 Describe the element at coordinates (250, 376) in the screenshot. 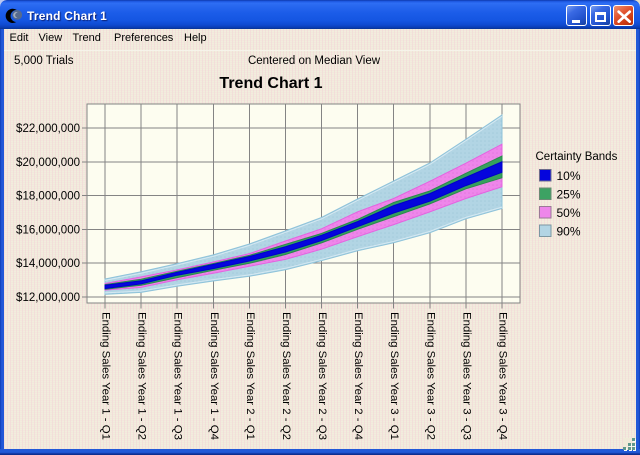

I see `svg-text: Ending Sales Year 2 - Q1` at that location.